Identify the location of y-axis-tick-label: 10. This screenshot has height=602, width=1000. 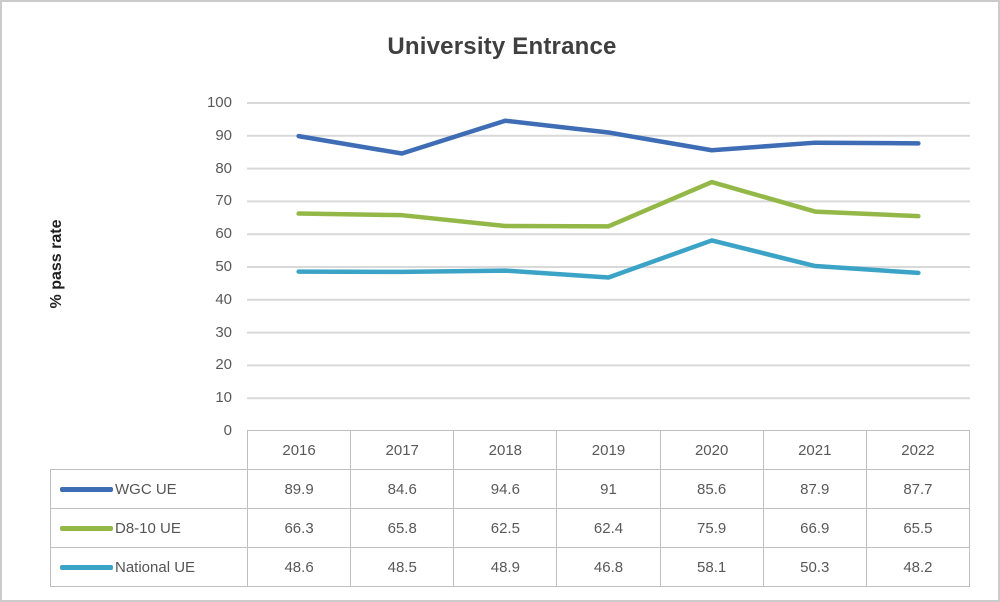
(223, 398).